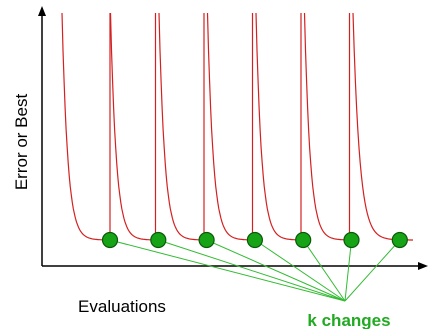 This screenshot has width=429, height=329. I want to click on y-axis-arrowhead, so click(42, 11).